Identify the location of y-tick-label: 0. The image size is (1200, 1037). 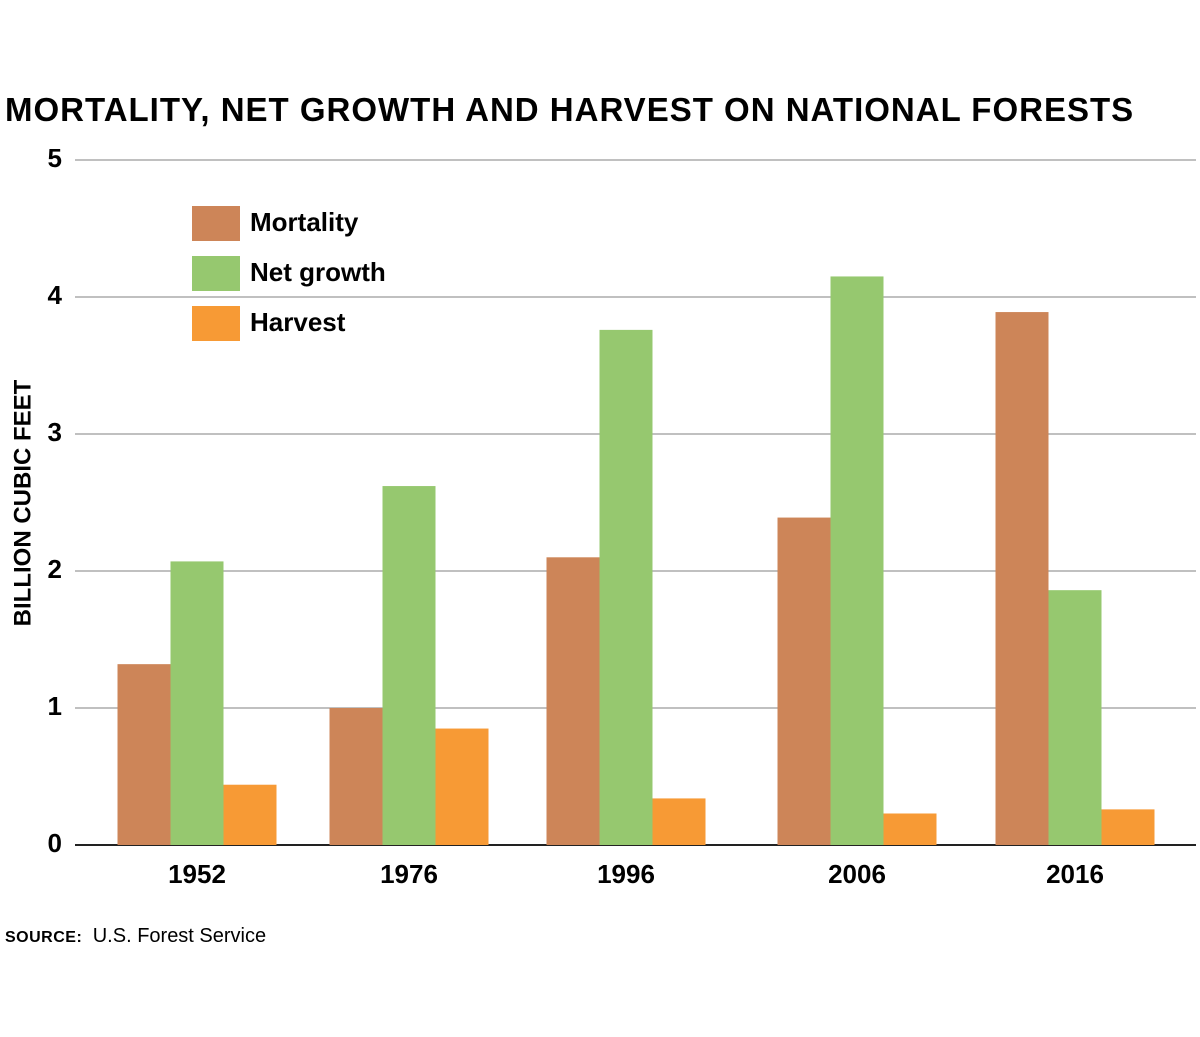
(55, 843).